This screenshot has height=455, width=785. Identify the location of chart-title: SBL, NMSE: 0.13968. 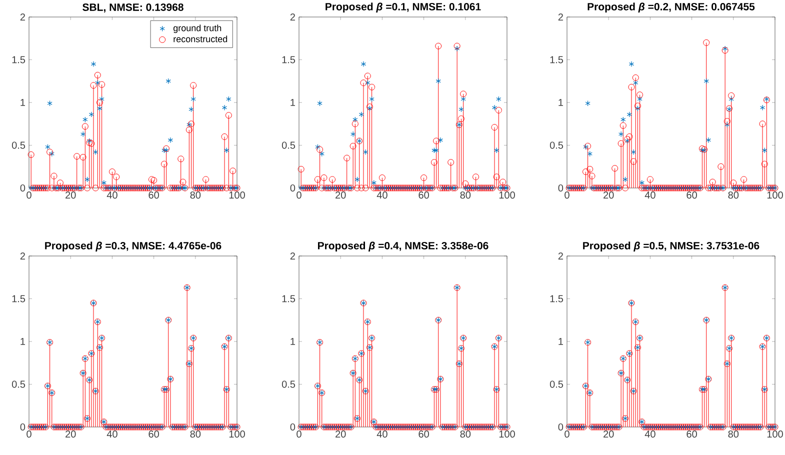
(133, 8).